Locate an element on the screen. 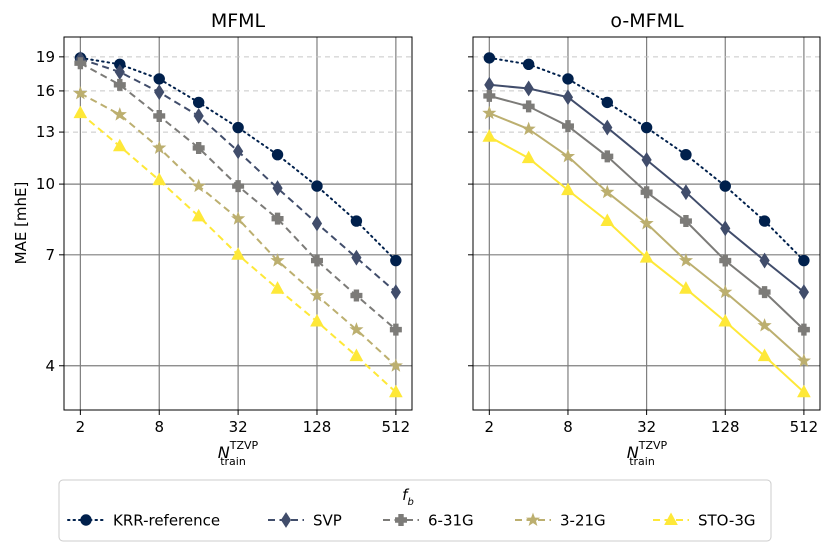 This screenshot has height=548, width=830. y-axis-label: MAE [mhE] is located at coordinates (21, 223).